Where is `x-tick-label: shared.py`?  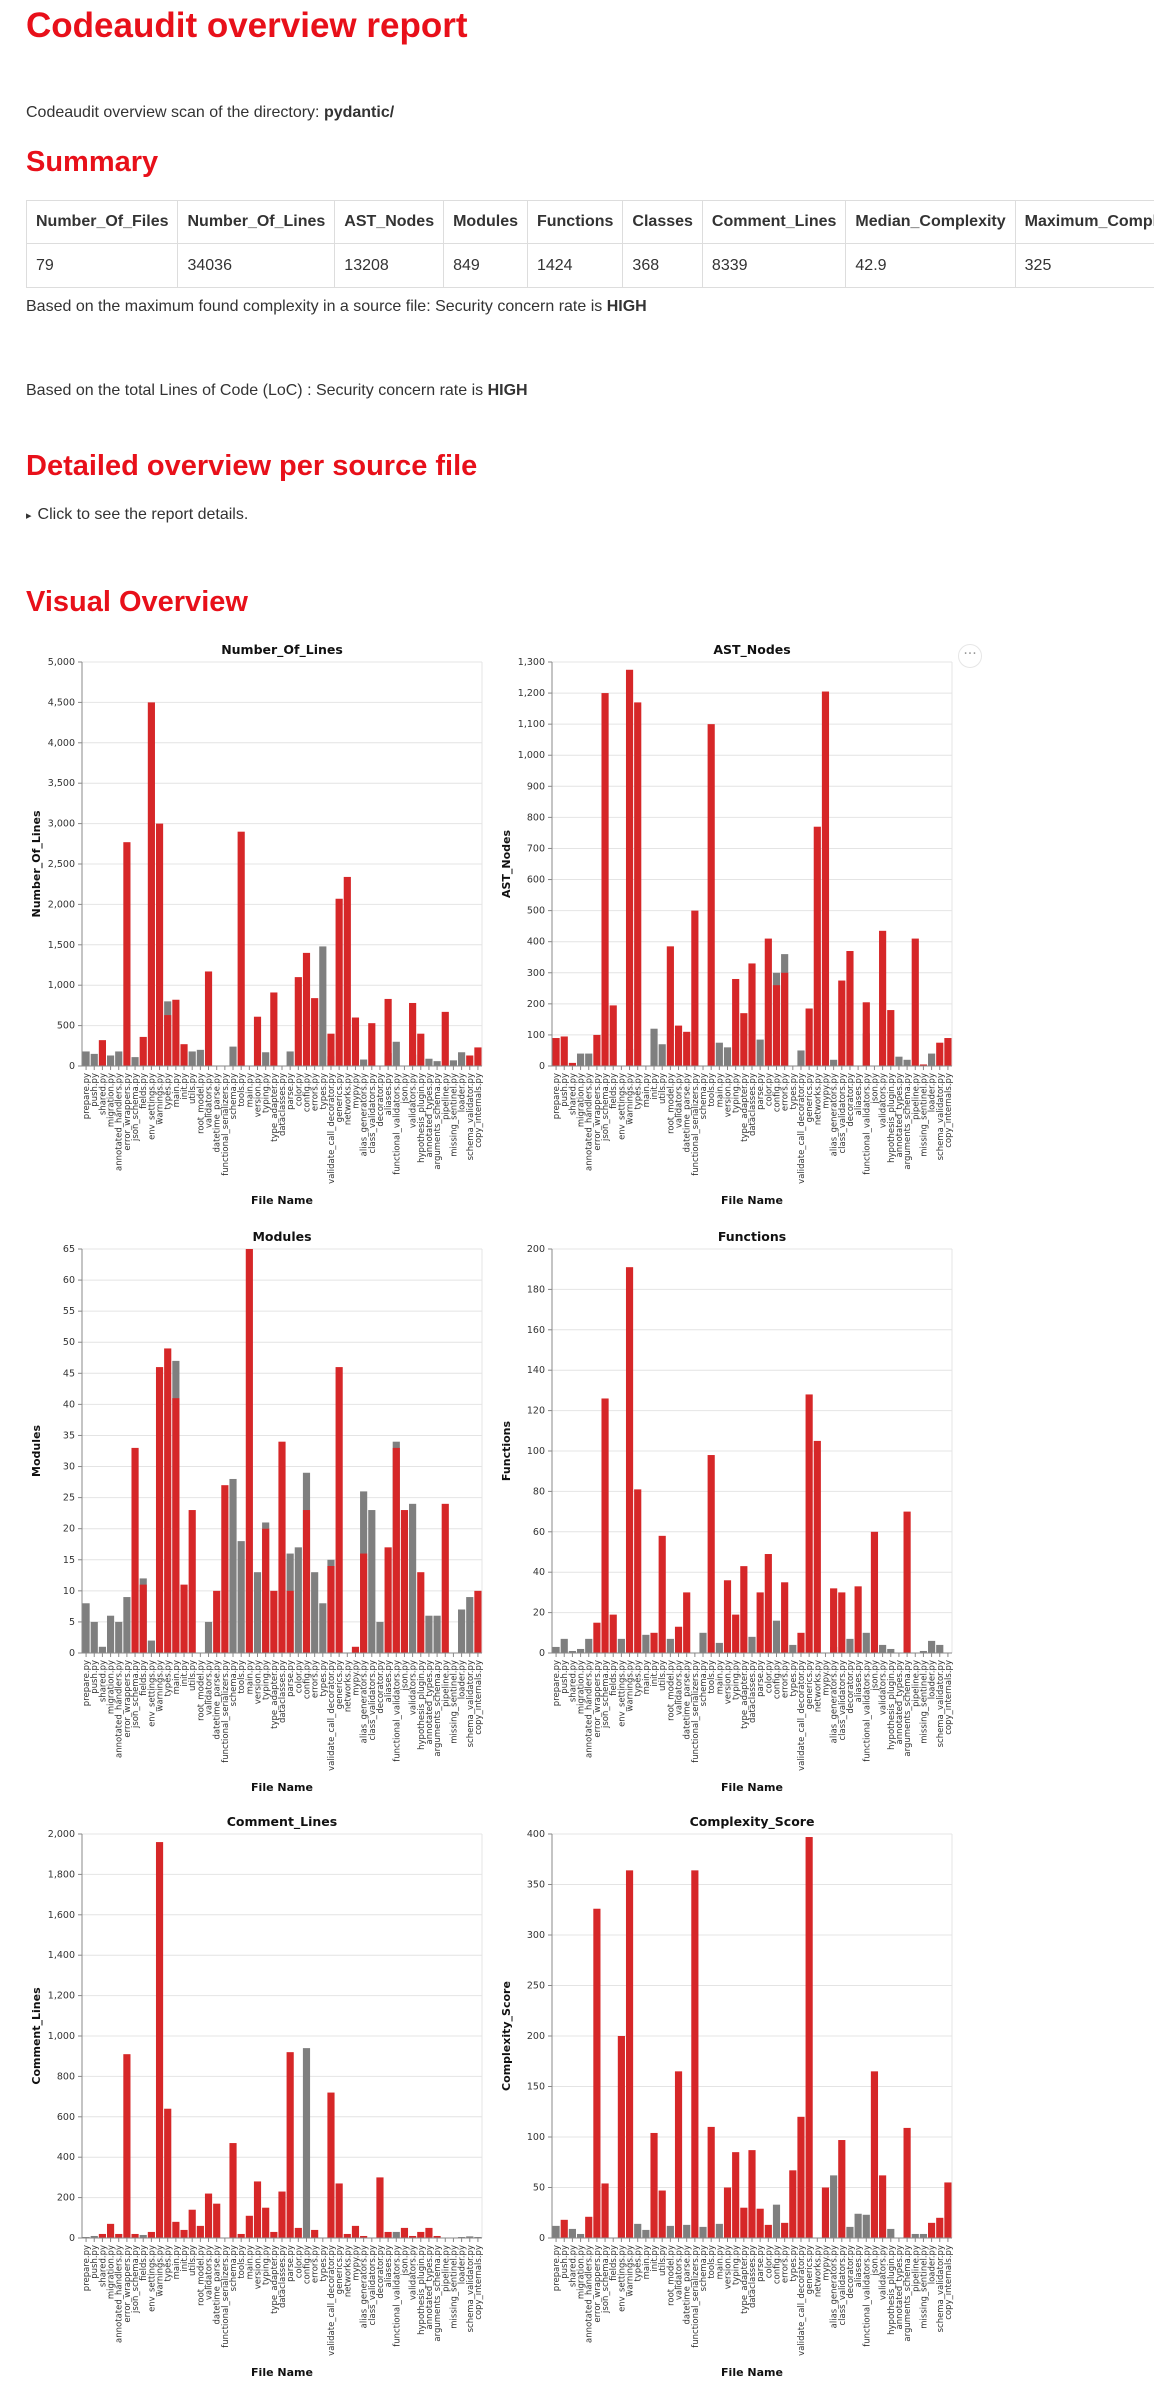
x-tick-label: shared.py is located at coordinates (573, 1681).